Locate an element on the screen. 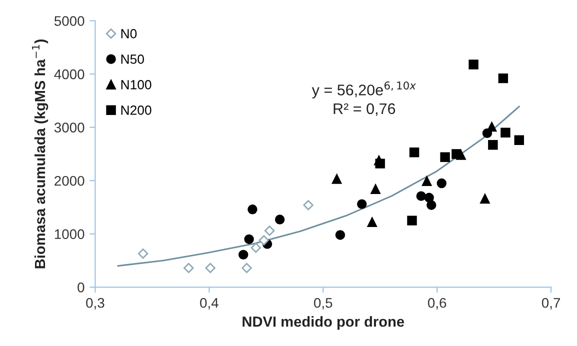  annotation: R² = 0,76 is located at coordinates (365, 109).